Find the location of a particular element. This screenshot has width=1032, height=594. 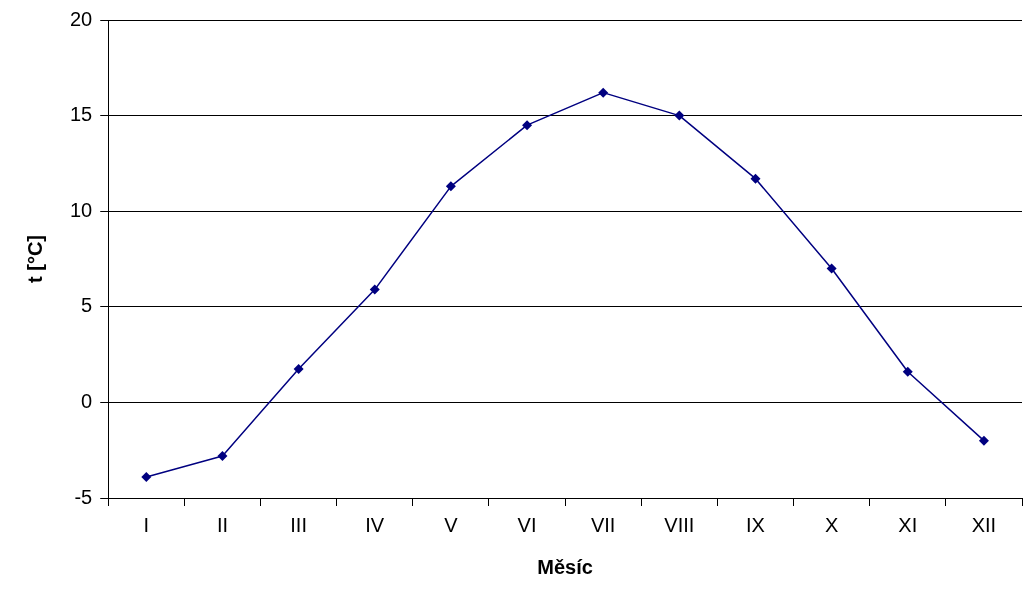

x-tick-label: VI is located at coordinates (527, 524).